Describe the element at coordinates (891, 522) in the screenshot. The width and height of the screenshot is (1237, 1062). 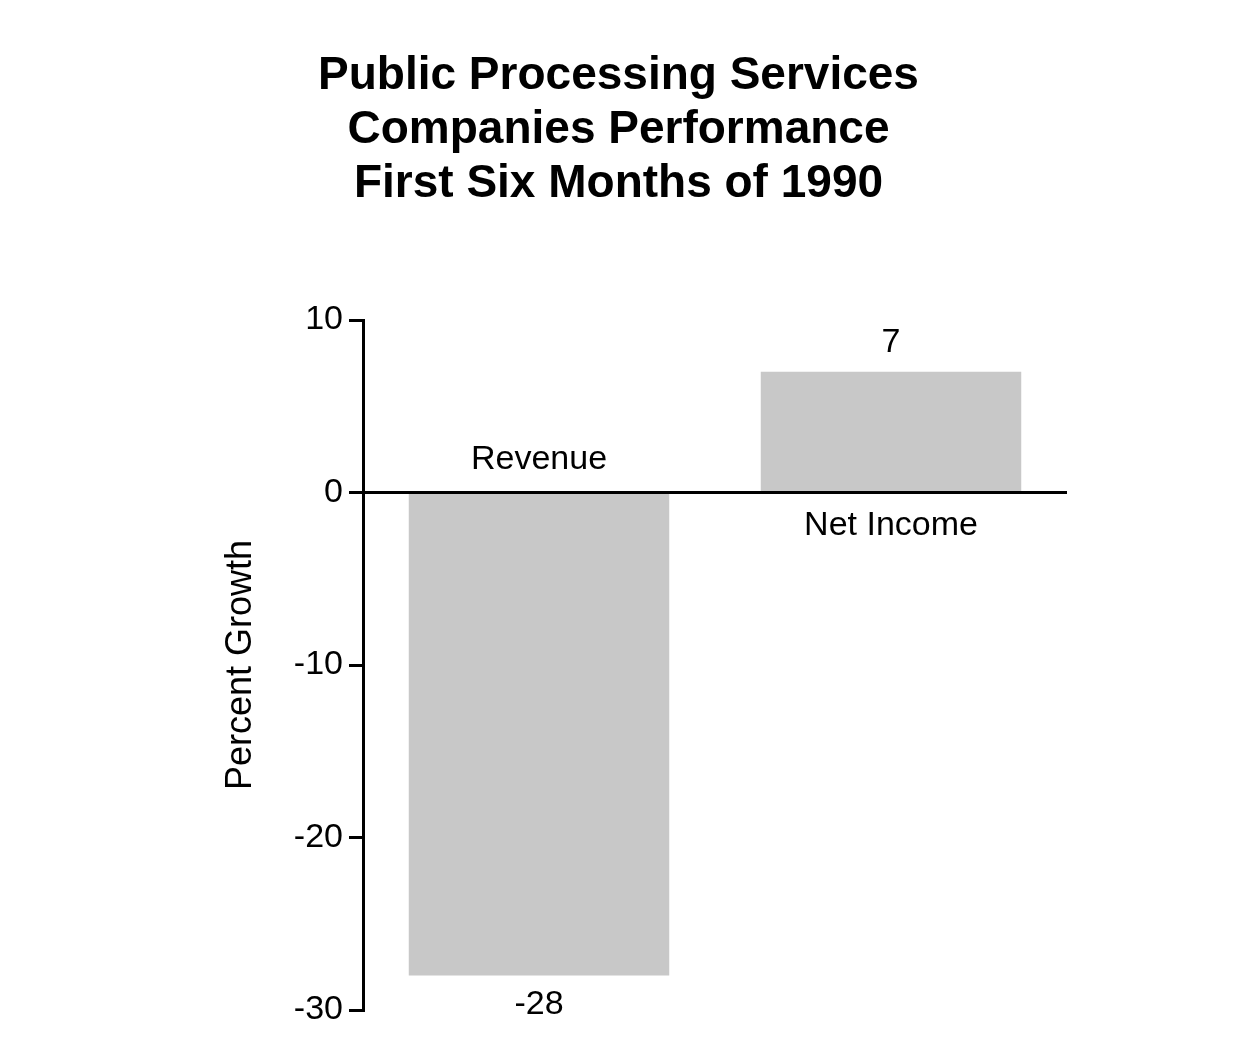
I see `x-tick-label: Net Income` at that location.